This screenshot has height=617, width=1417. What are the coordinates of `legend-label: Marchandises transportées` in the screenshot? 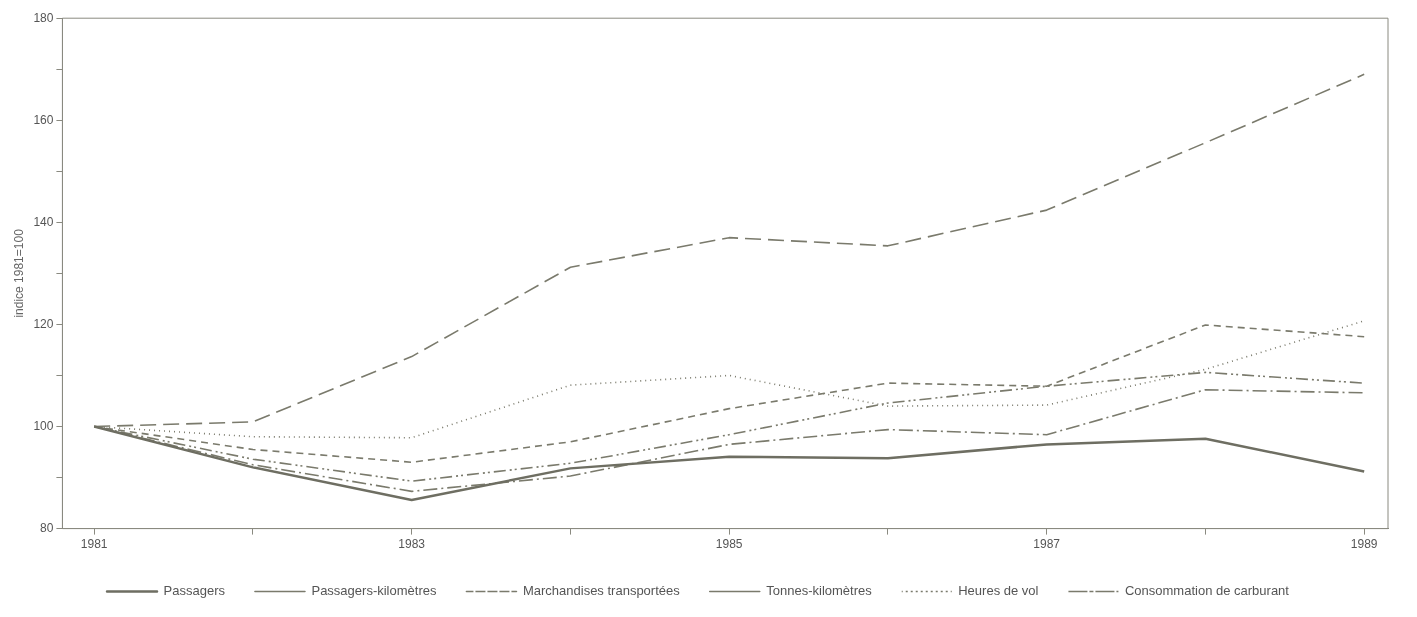 It's located at (601, 591).